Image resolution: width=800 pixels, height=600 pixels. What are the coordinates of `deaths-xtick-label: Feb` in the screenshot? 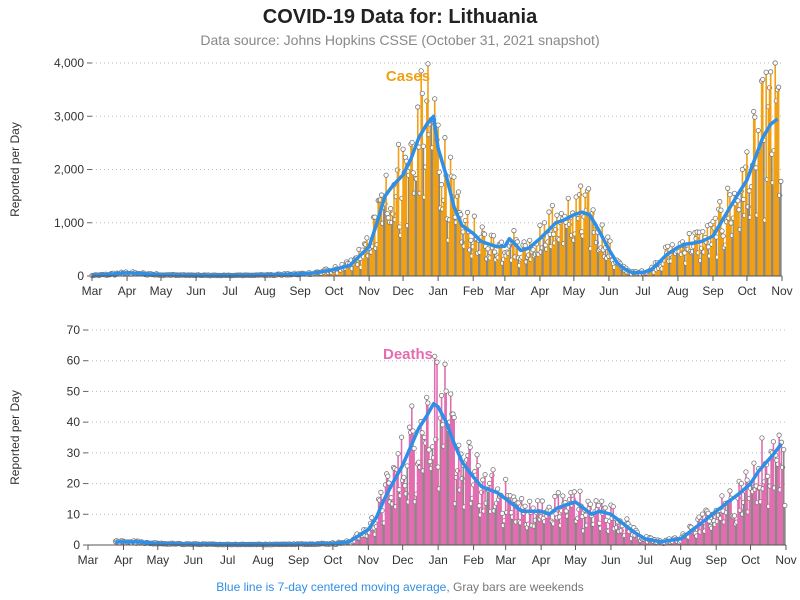 It's located at (473, 560).